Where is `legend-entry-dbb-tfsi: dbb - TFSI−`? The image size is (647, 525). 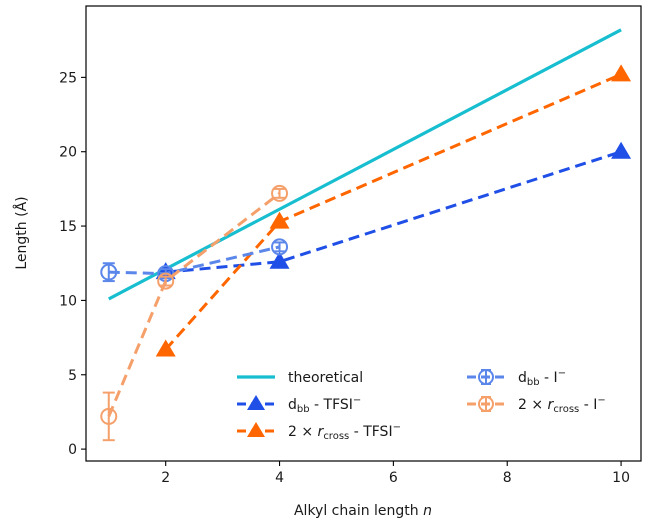
legend-entry-dbb-tfsi: dbb - TFSI− is located at coordinates (299, 405).